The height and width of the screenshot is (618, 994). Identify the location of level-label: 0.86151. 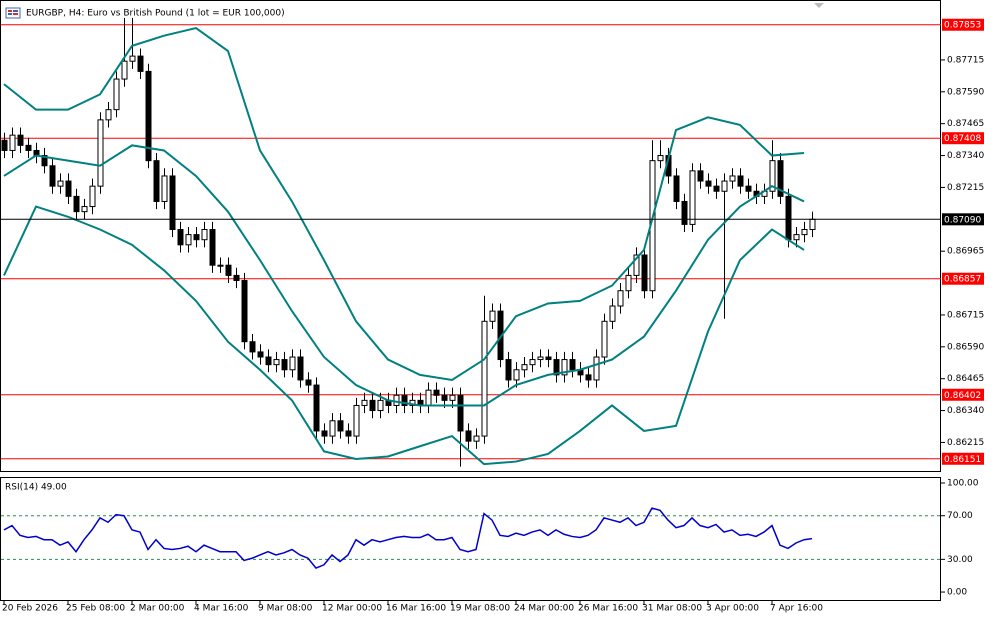
(962, 460).